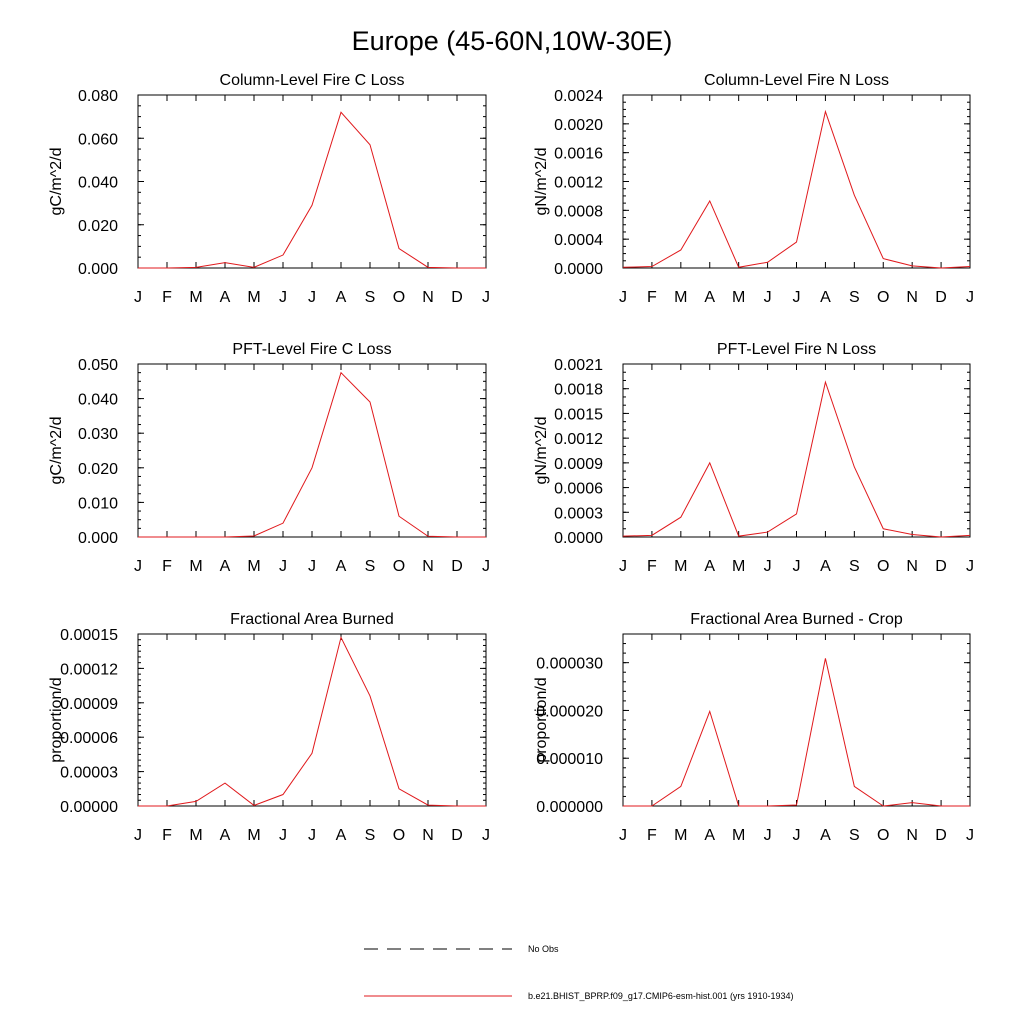 The height and width of the screenshot is (1024, 1024). I want to click on y-tick-label: 0.000030, so click(569, 664).